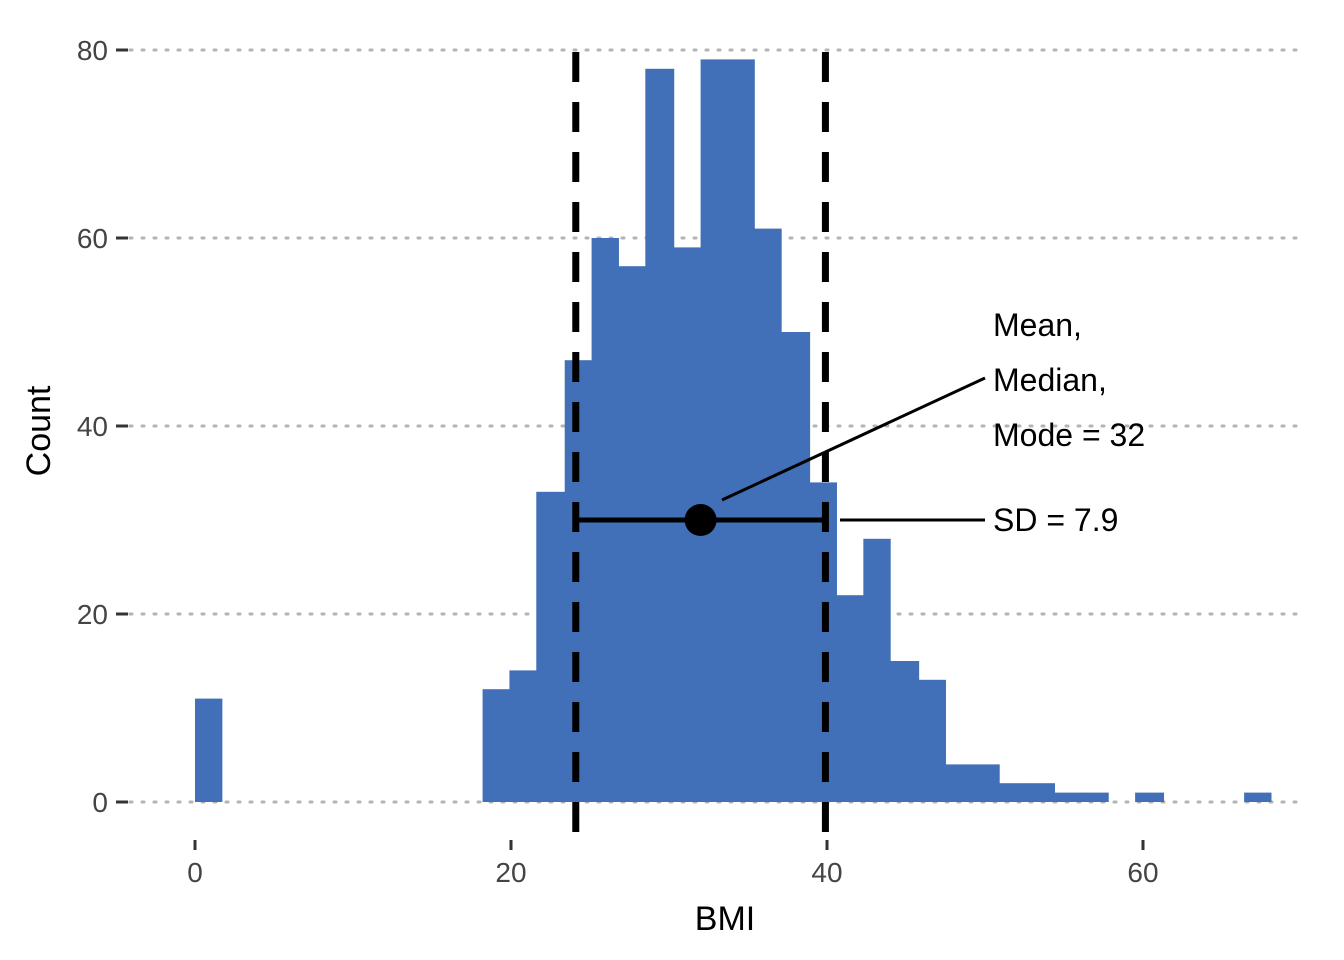  What do you see at coordinates (92, 614) in the screenshot?
I see `y-tick-label: 20` at bounding box center [92, 614].